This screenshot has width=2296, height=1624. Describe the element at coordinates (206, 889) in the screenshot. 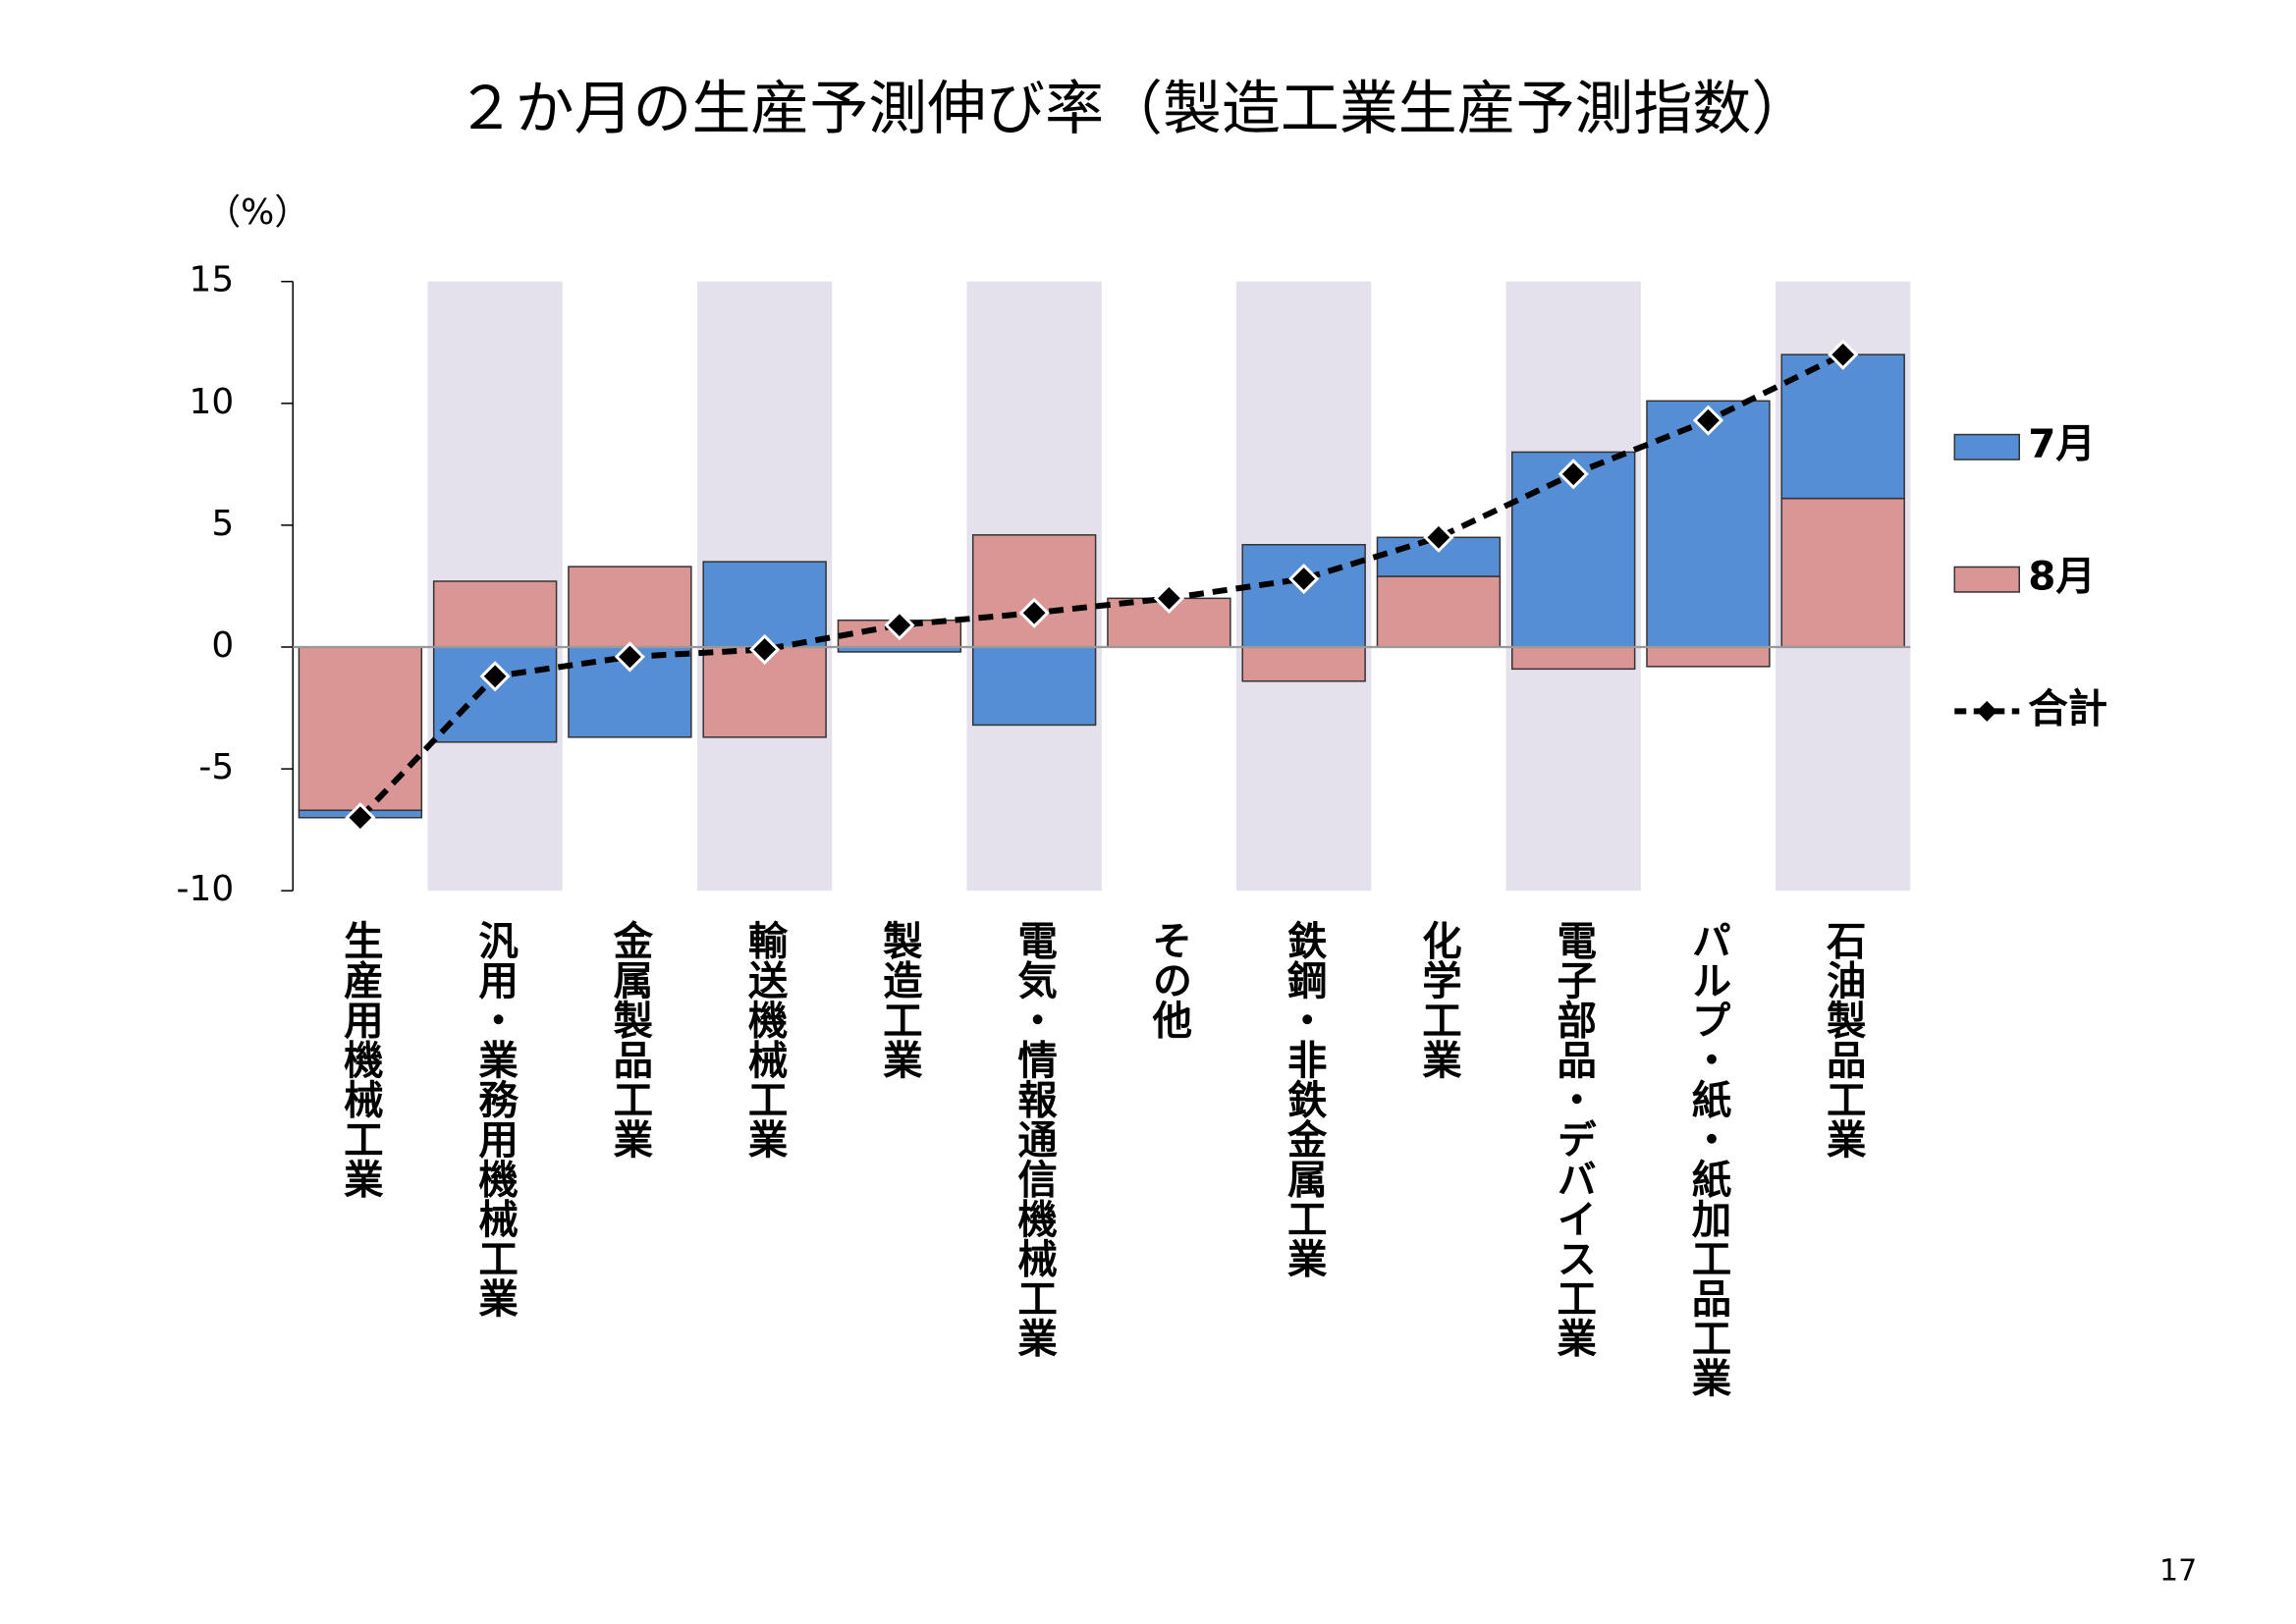

I see `y-tick-label: -10` at that location.